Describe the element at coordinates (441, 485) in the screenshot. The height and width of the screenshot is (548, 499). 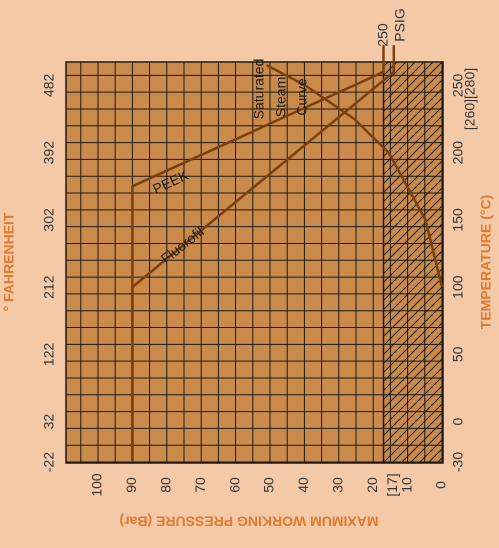
I see `pressure-tick-label: 0` at that location.